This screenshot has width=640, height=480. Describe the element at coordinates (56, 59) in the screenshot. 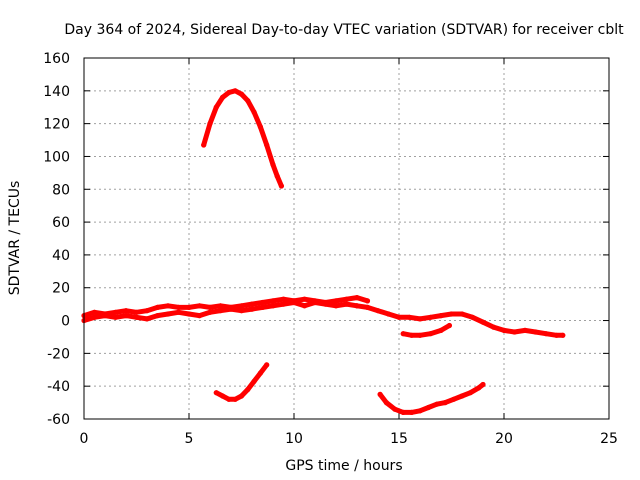

I see `y-tick-label: 160` at that location.